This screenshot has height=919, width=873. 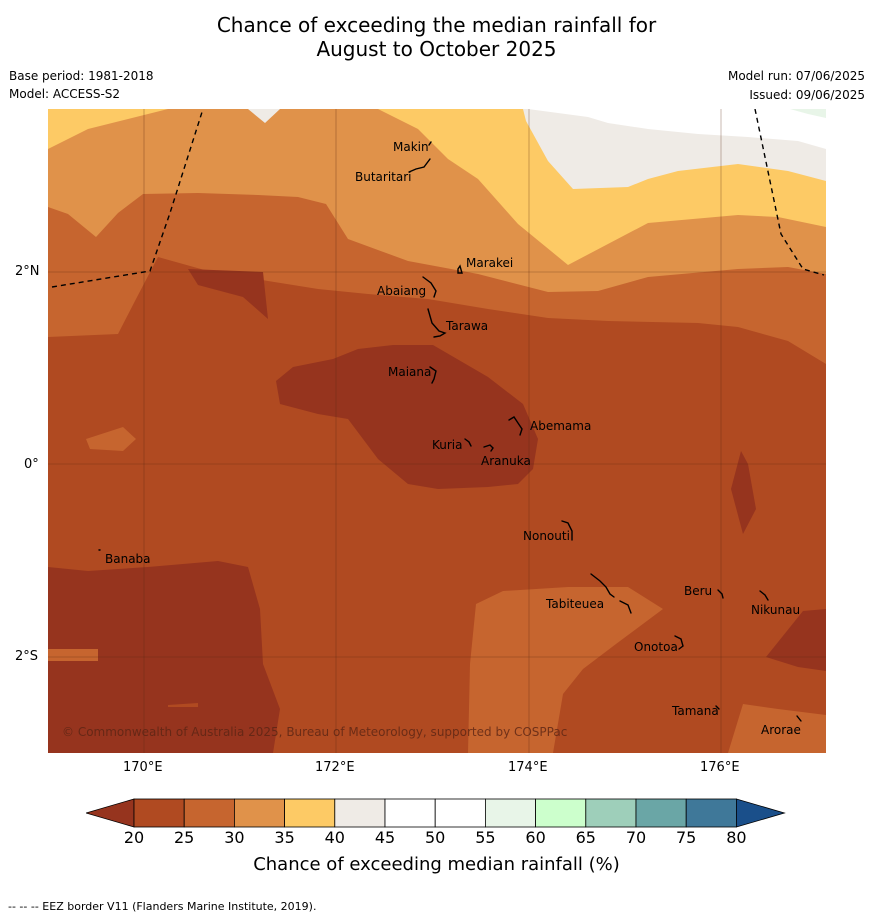 I want to click on pocket-below-20-north, so click(x=228, y=294).